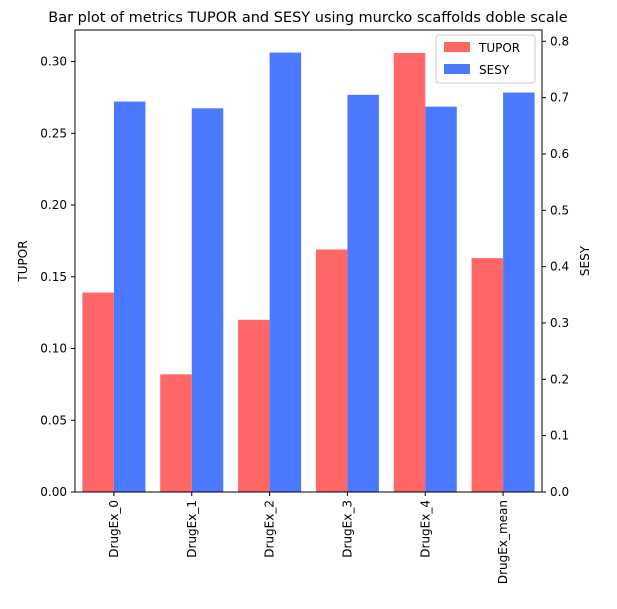 This screenshot has width=617, height=609. I want to click on x-tick-label: DrugEx_1, so click(192, 529).